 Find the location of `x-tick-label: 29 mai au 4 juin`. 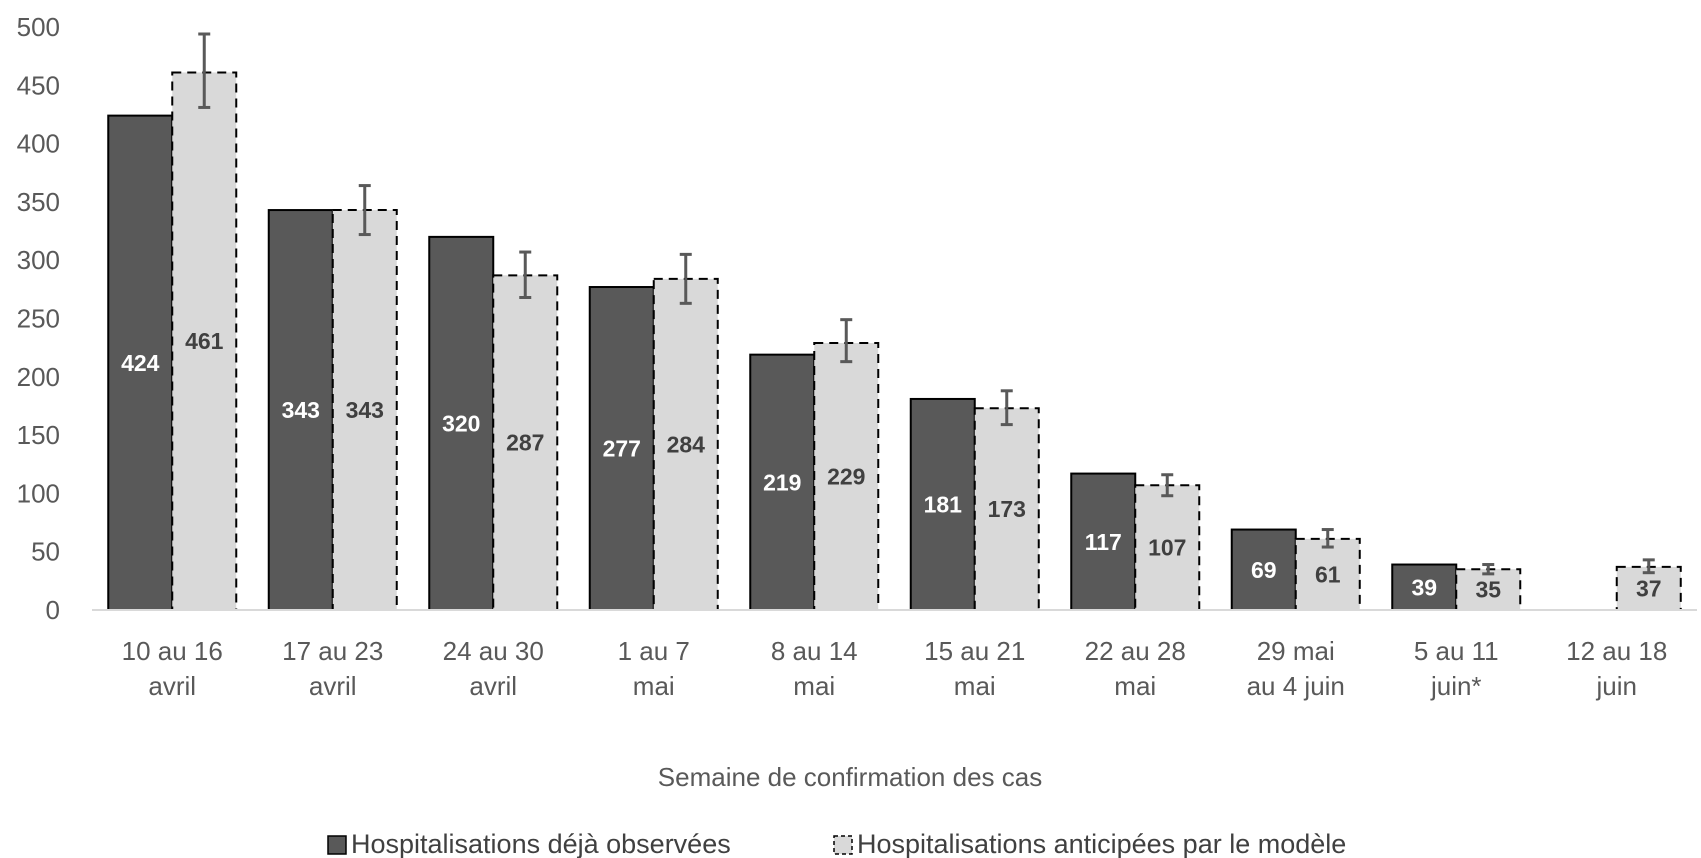

x-tick-label: 29 mai au 4 juin is located at coordinates (1296, 668).